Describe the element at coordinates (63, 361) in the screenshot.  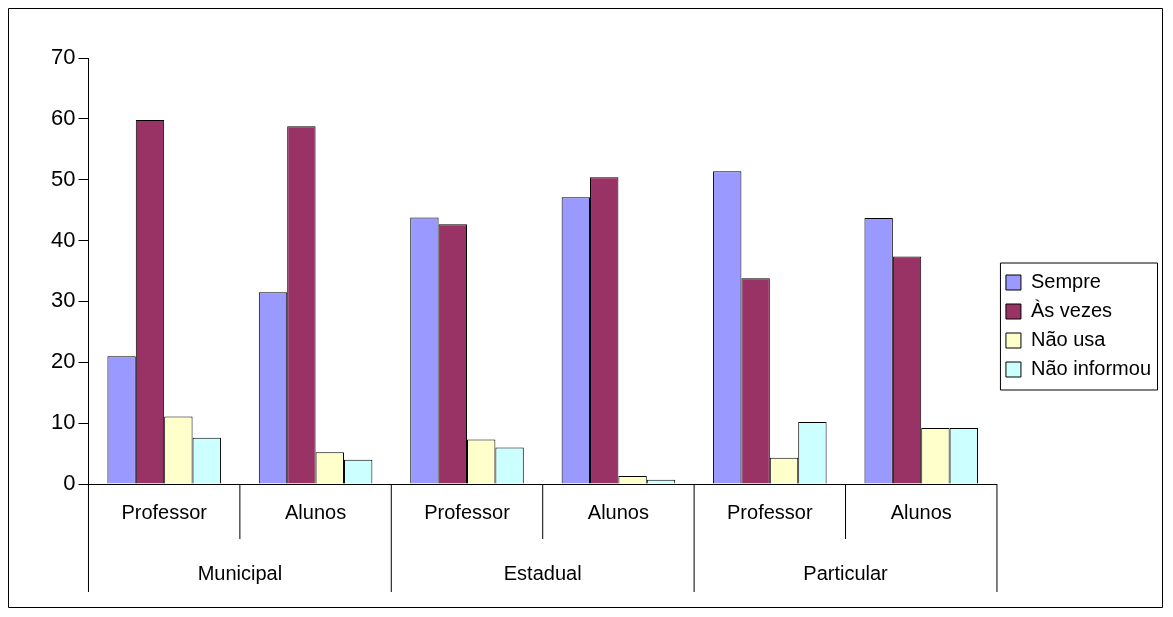
I see `y-tick-label: 20` at that location.